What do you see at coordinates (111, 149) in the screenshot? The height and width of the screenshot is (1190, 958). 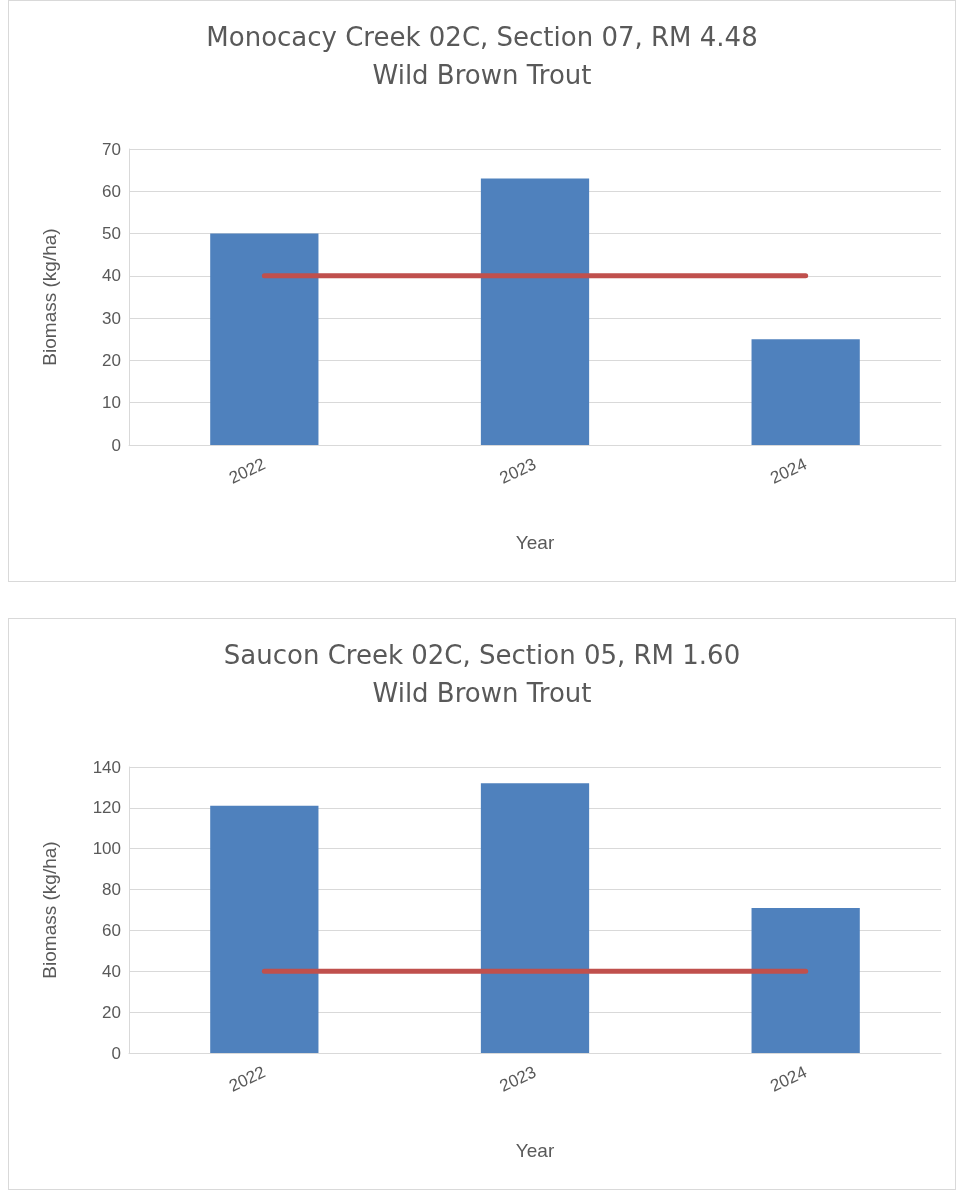 I see `y-tick-label: 70` at bounding box center [111, 149].